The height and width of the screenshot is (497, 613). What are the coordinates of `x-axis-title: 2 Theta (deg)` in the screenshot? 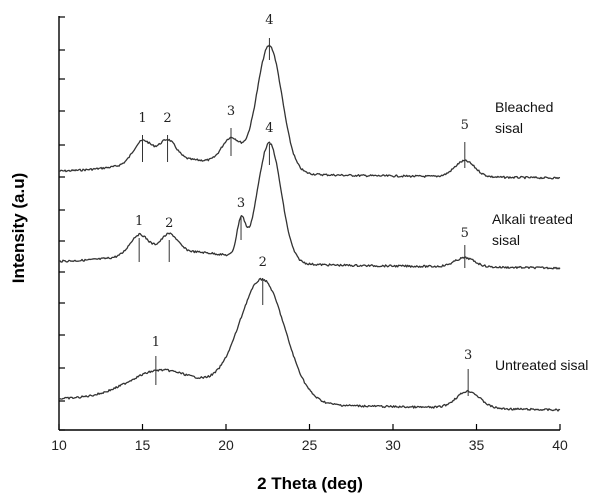 It's located at (310, 483).